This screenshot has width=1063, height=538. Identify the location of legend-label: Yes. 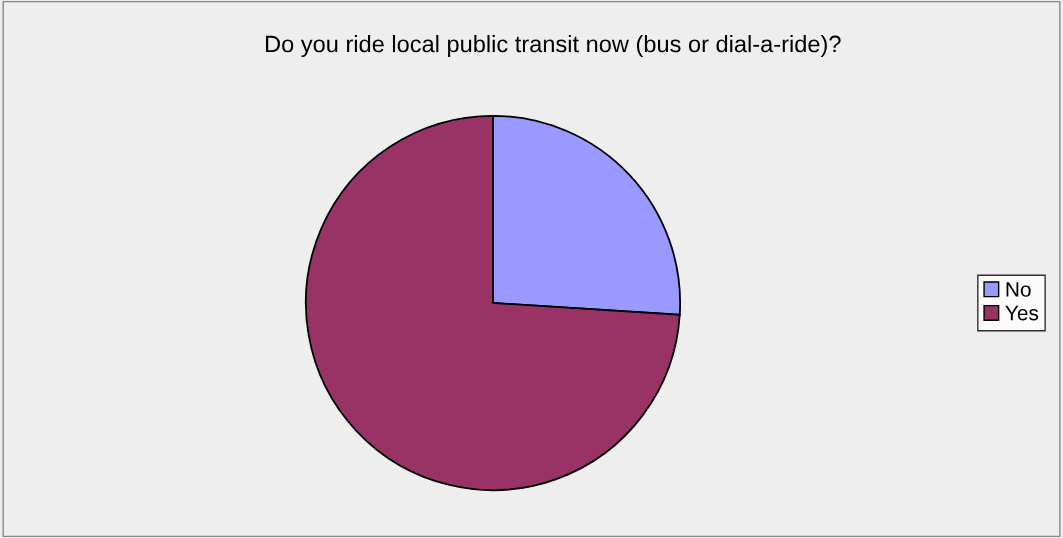
(1022, 313).